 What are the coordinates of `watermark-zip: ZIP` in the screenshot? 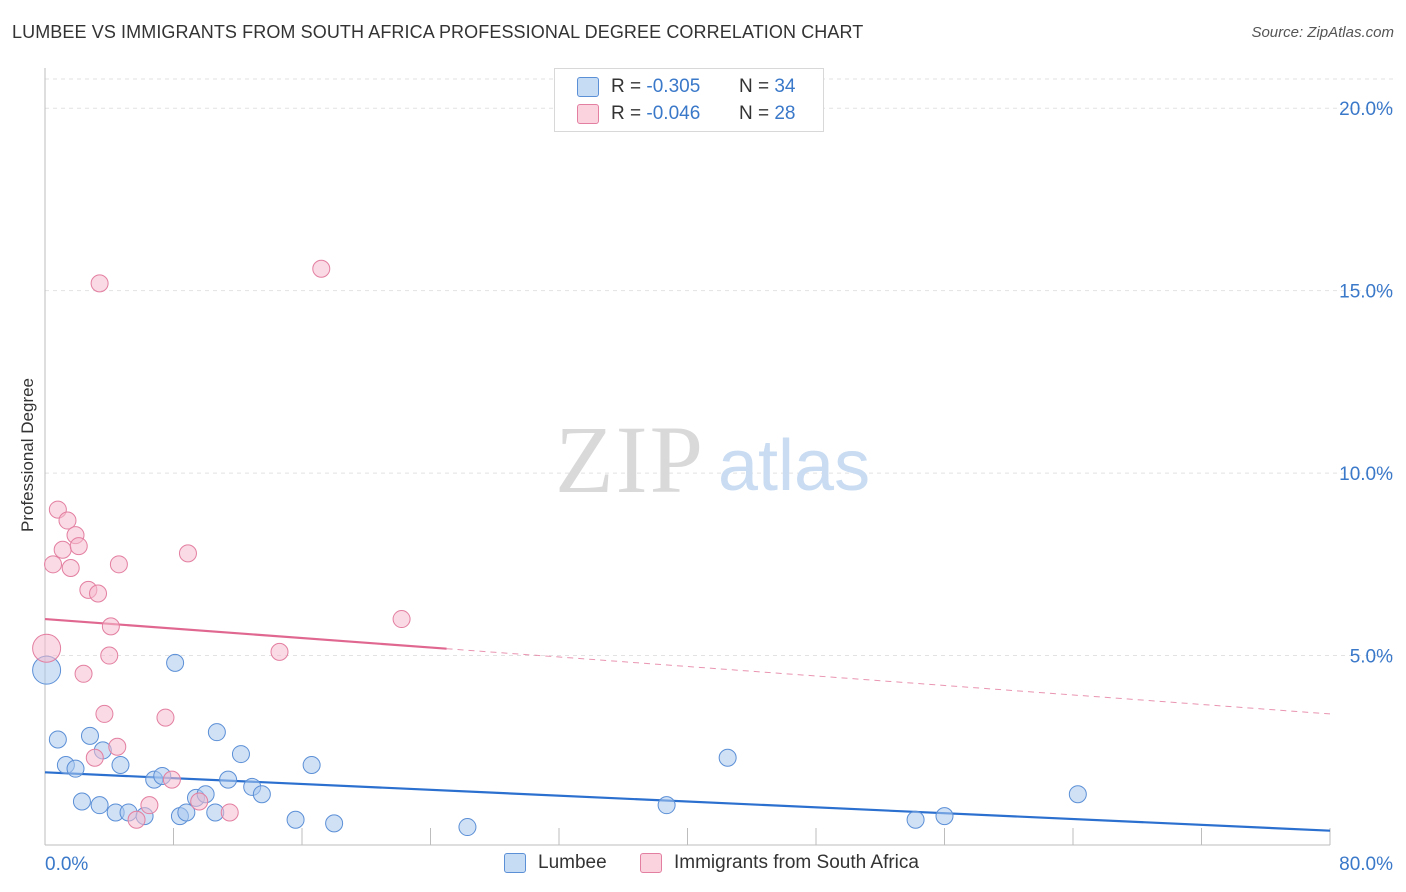 It's located at (630, 459).